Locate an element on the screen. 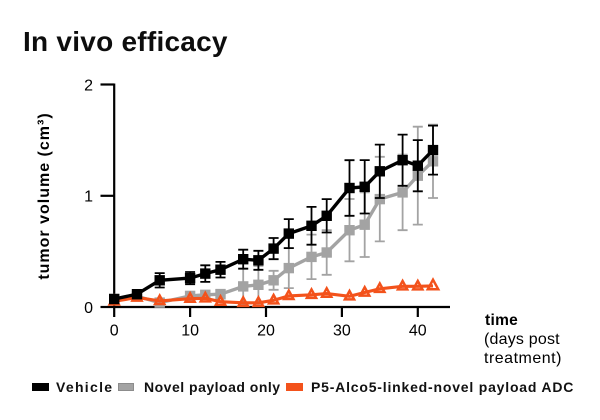 The height and width of the screenshot is (420, 600). svg-text: 40 is located at coordinates (418, 331).